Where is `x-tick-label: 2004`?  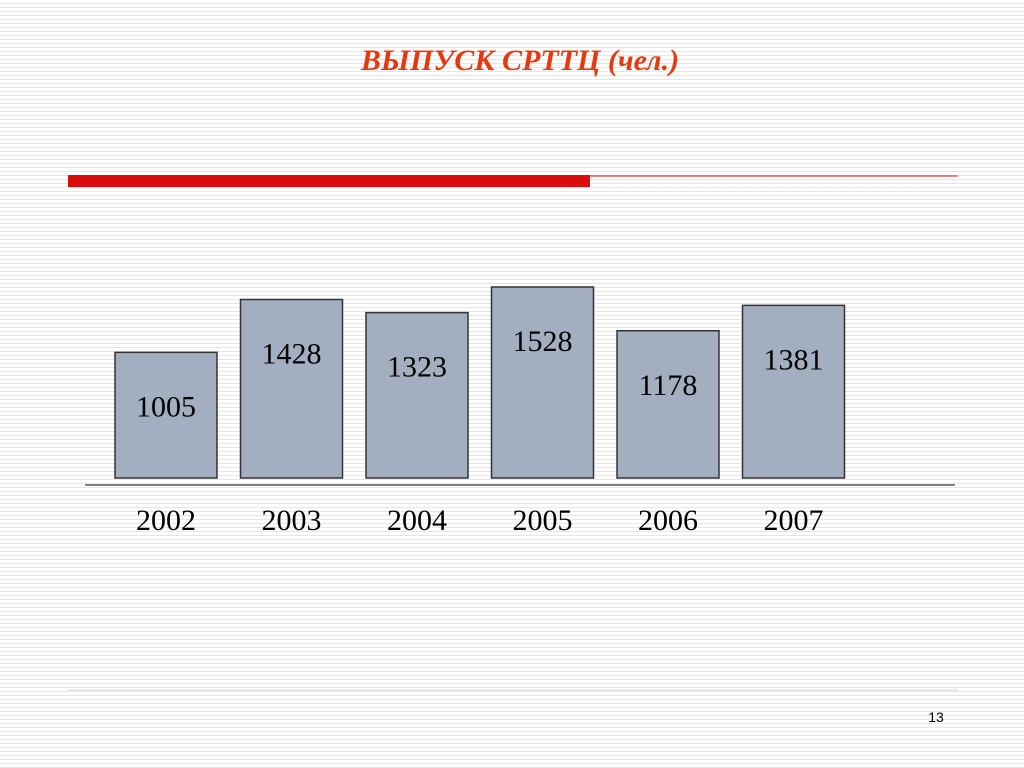 x-tick-label: 2004 is located at coordinates (417, 520).